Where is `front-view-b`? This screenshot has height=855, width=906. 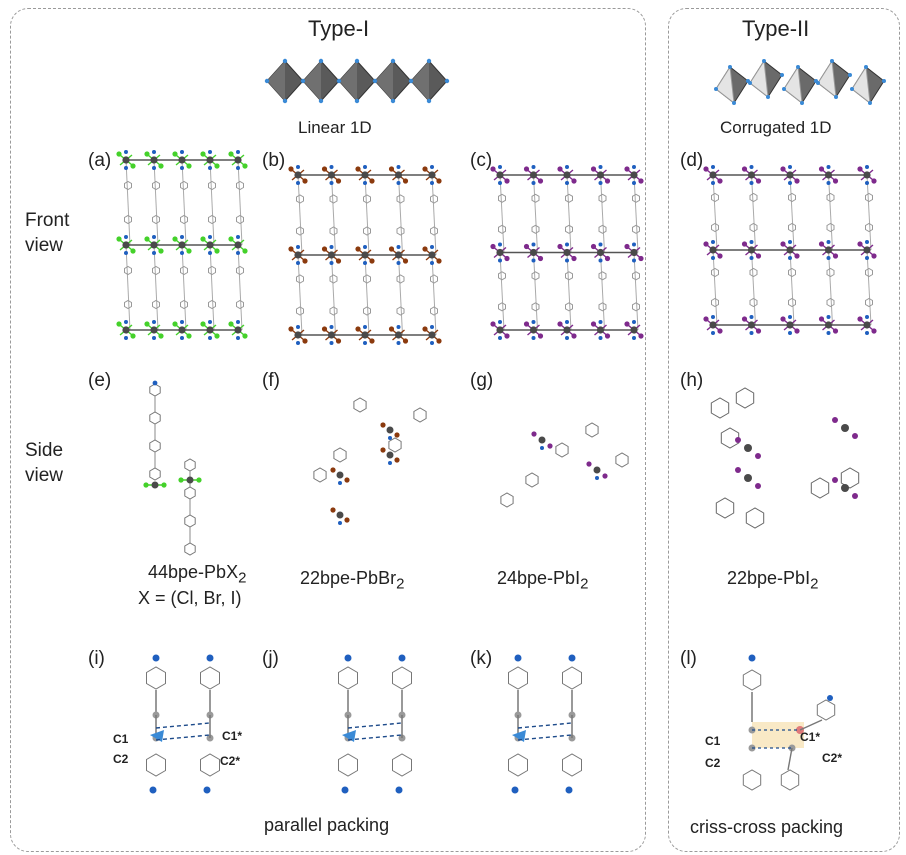
front-view-b is located at coordinates (365, 255).